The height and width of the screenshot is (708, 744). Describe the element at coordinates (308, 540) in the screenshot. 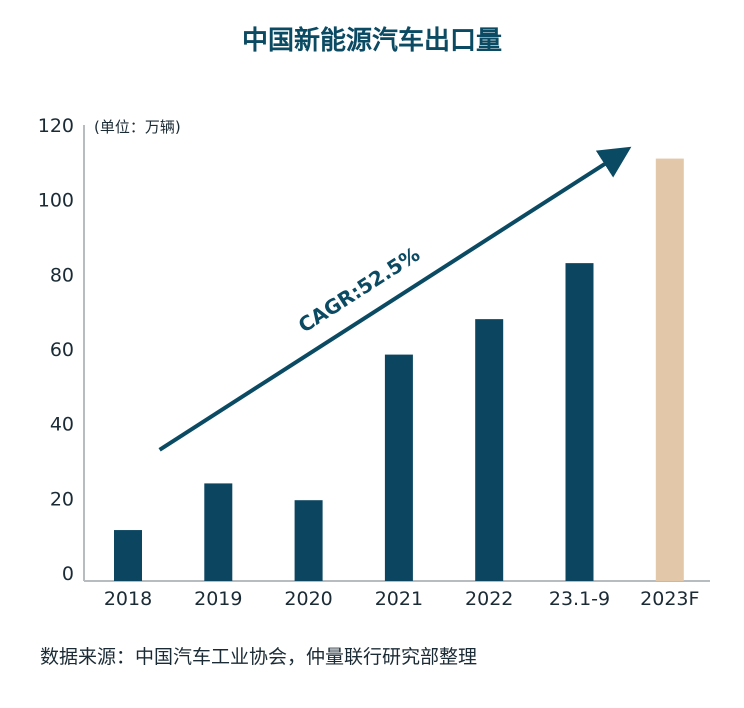

I see `bar-2020` at that location.